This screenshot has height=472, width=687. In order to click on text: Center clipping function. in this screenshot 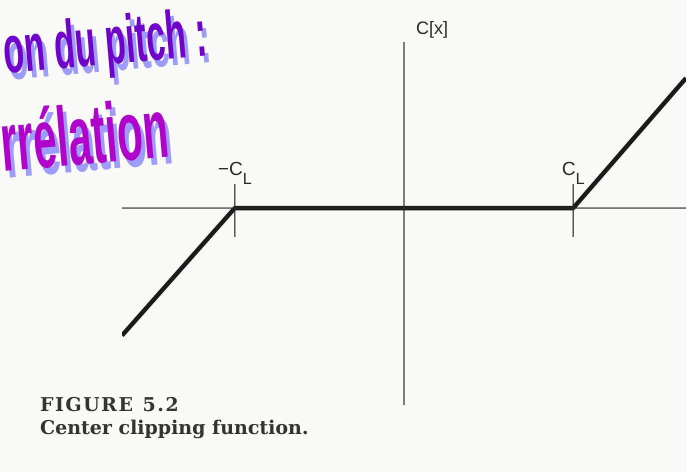, I will do `click(174, 428)`.